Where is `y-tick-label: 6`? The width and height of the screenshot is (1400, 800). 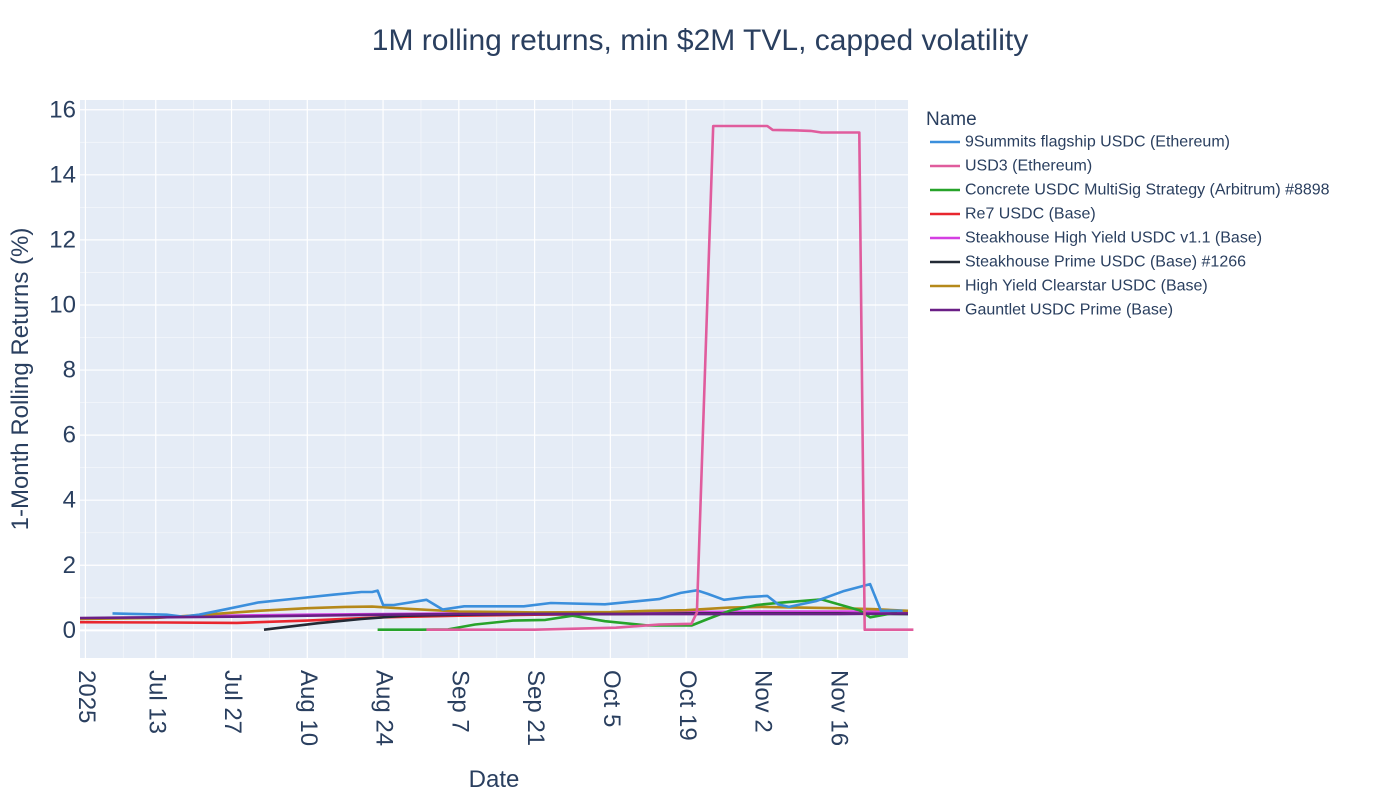 y-tick-label: 6 is located at coordinates (69, 435).